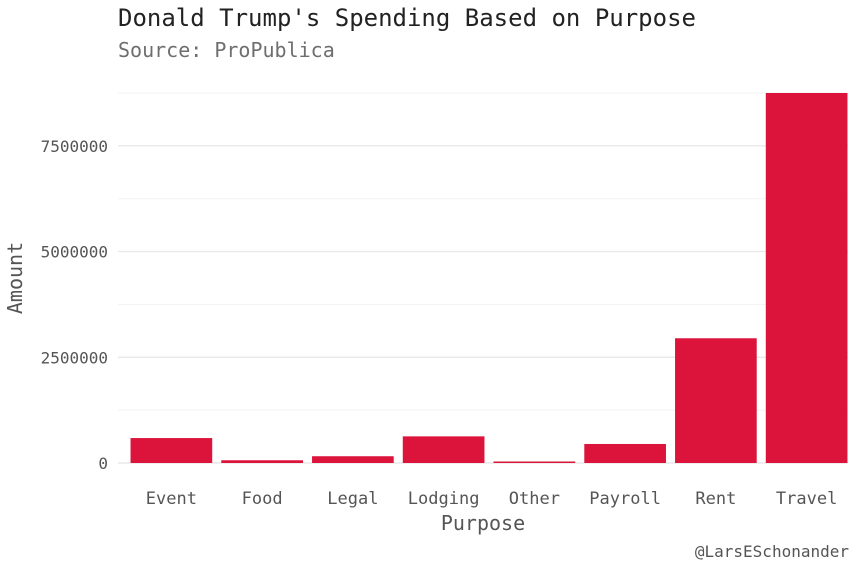  I want to click on x-axis-title: Purpose, so click(483, 523).